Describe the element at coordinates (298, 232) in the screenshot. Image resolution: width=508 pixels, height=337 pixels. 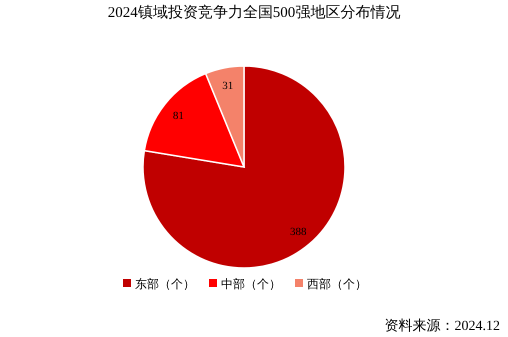
I see `data-label: 388` at that location.